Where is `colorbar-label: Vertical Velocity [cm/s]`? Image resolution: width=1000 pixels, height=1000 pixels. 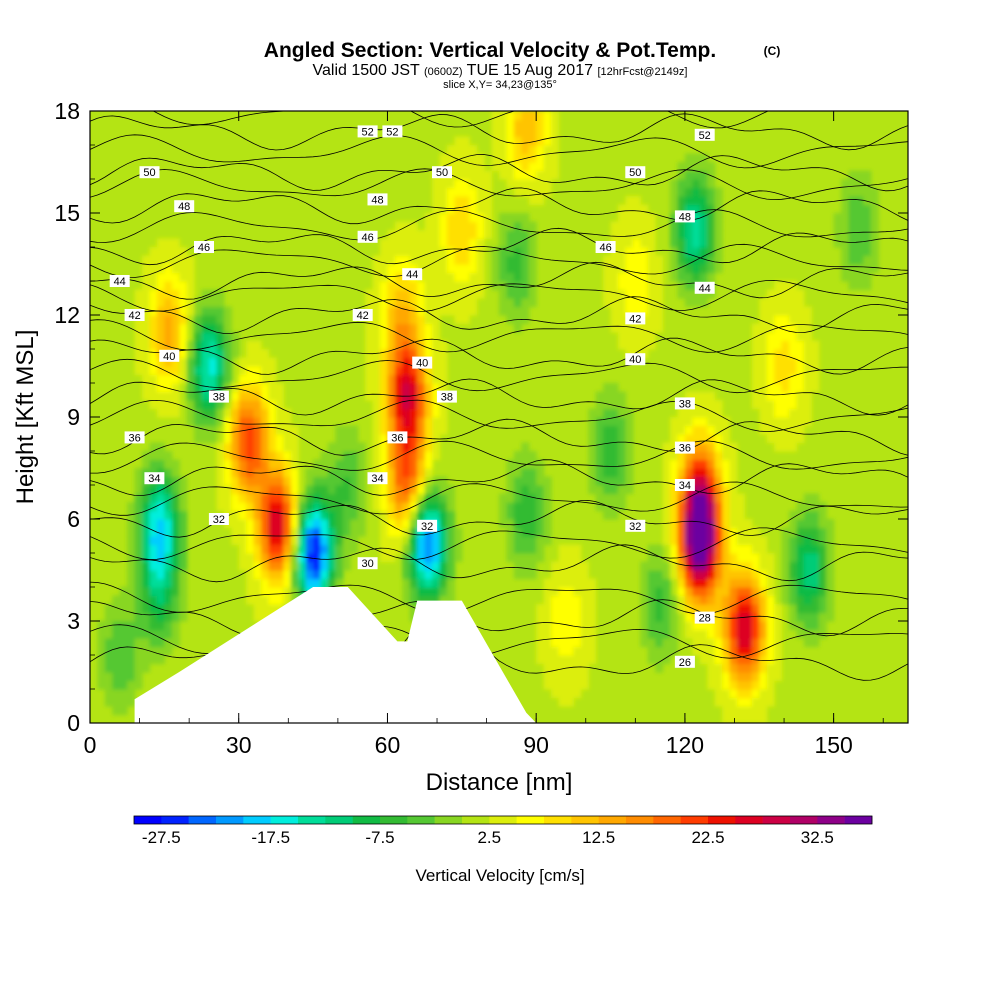
colorbar-label: Vertical Velocity [cm/s] is located at coordinates (499, 875).